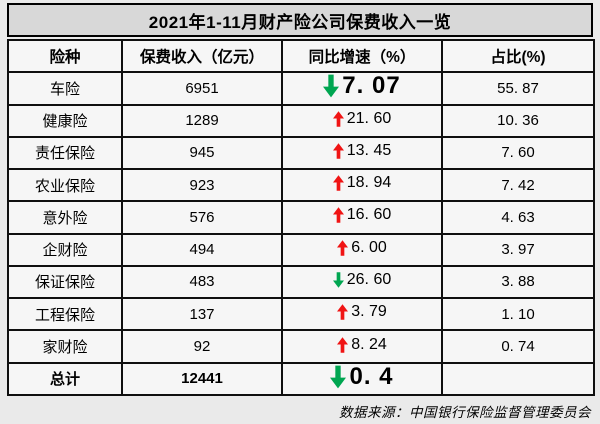 This screenshot has width=600, height=424. I want to click on insurance-type-cell: 责任保险, so click(65, 153).